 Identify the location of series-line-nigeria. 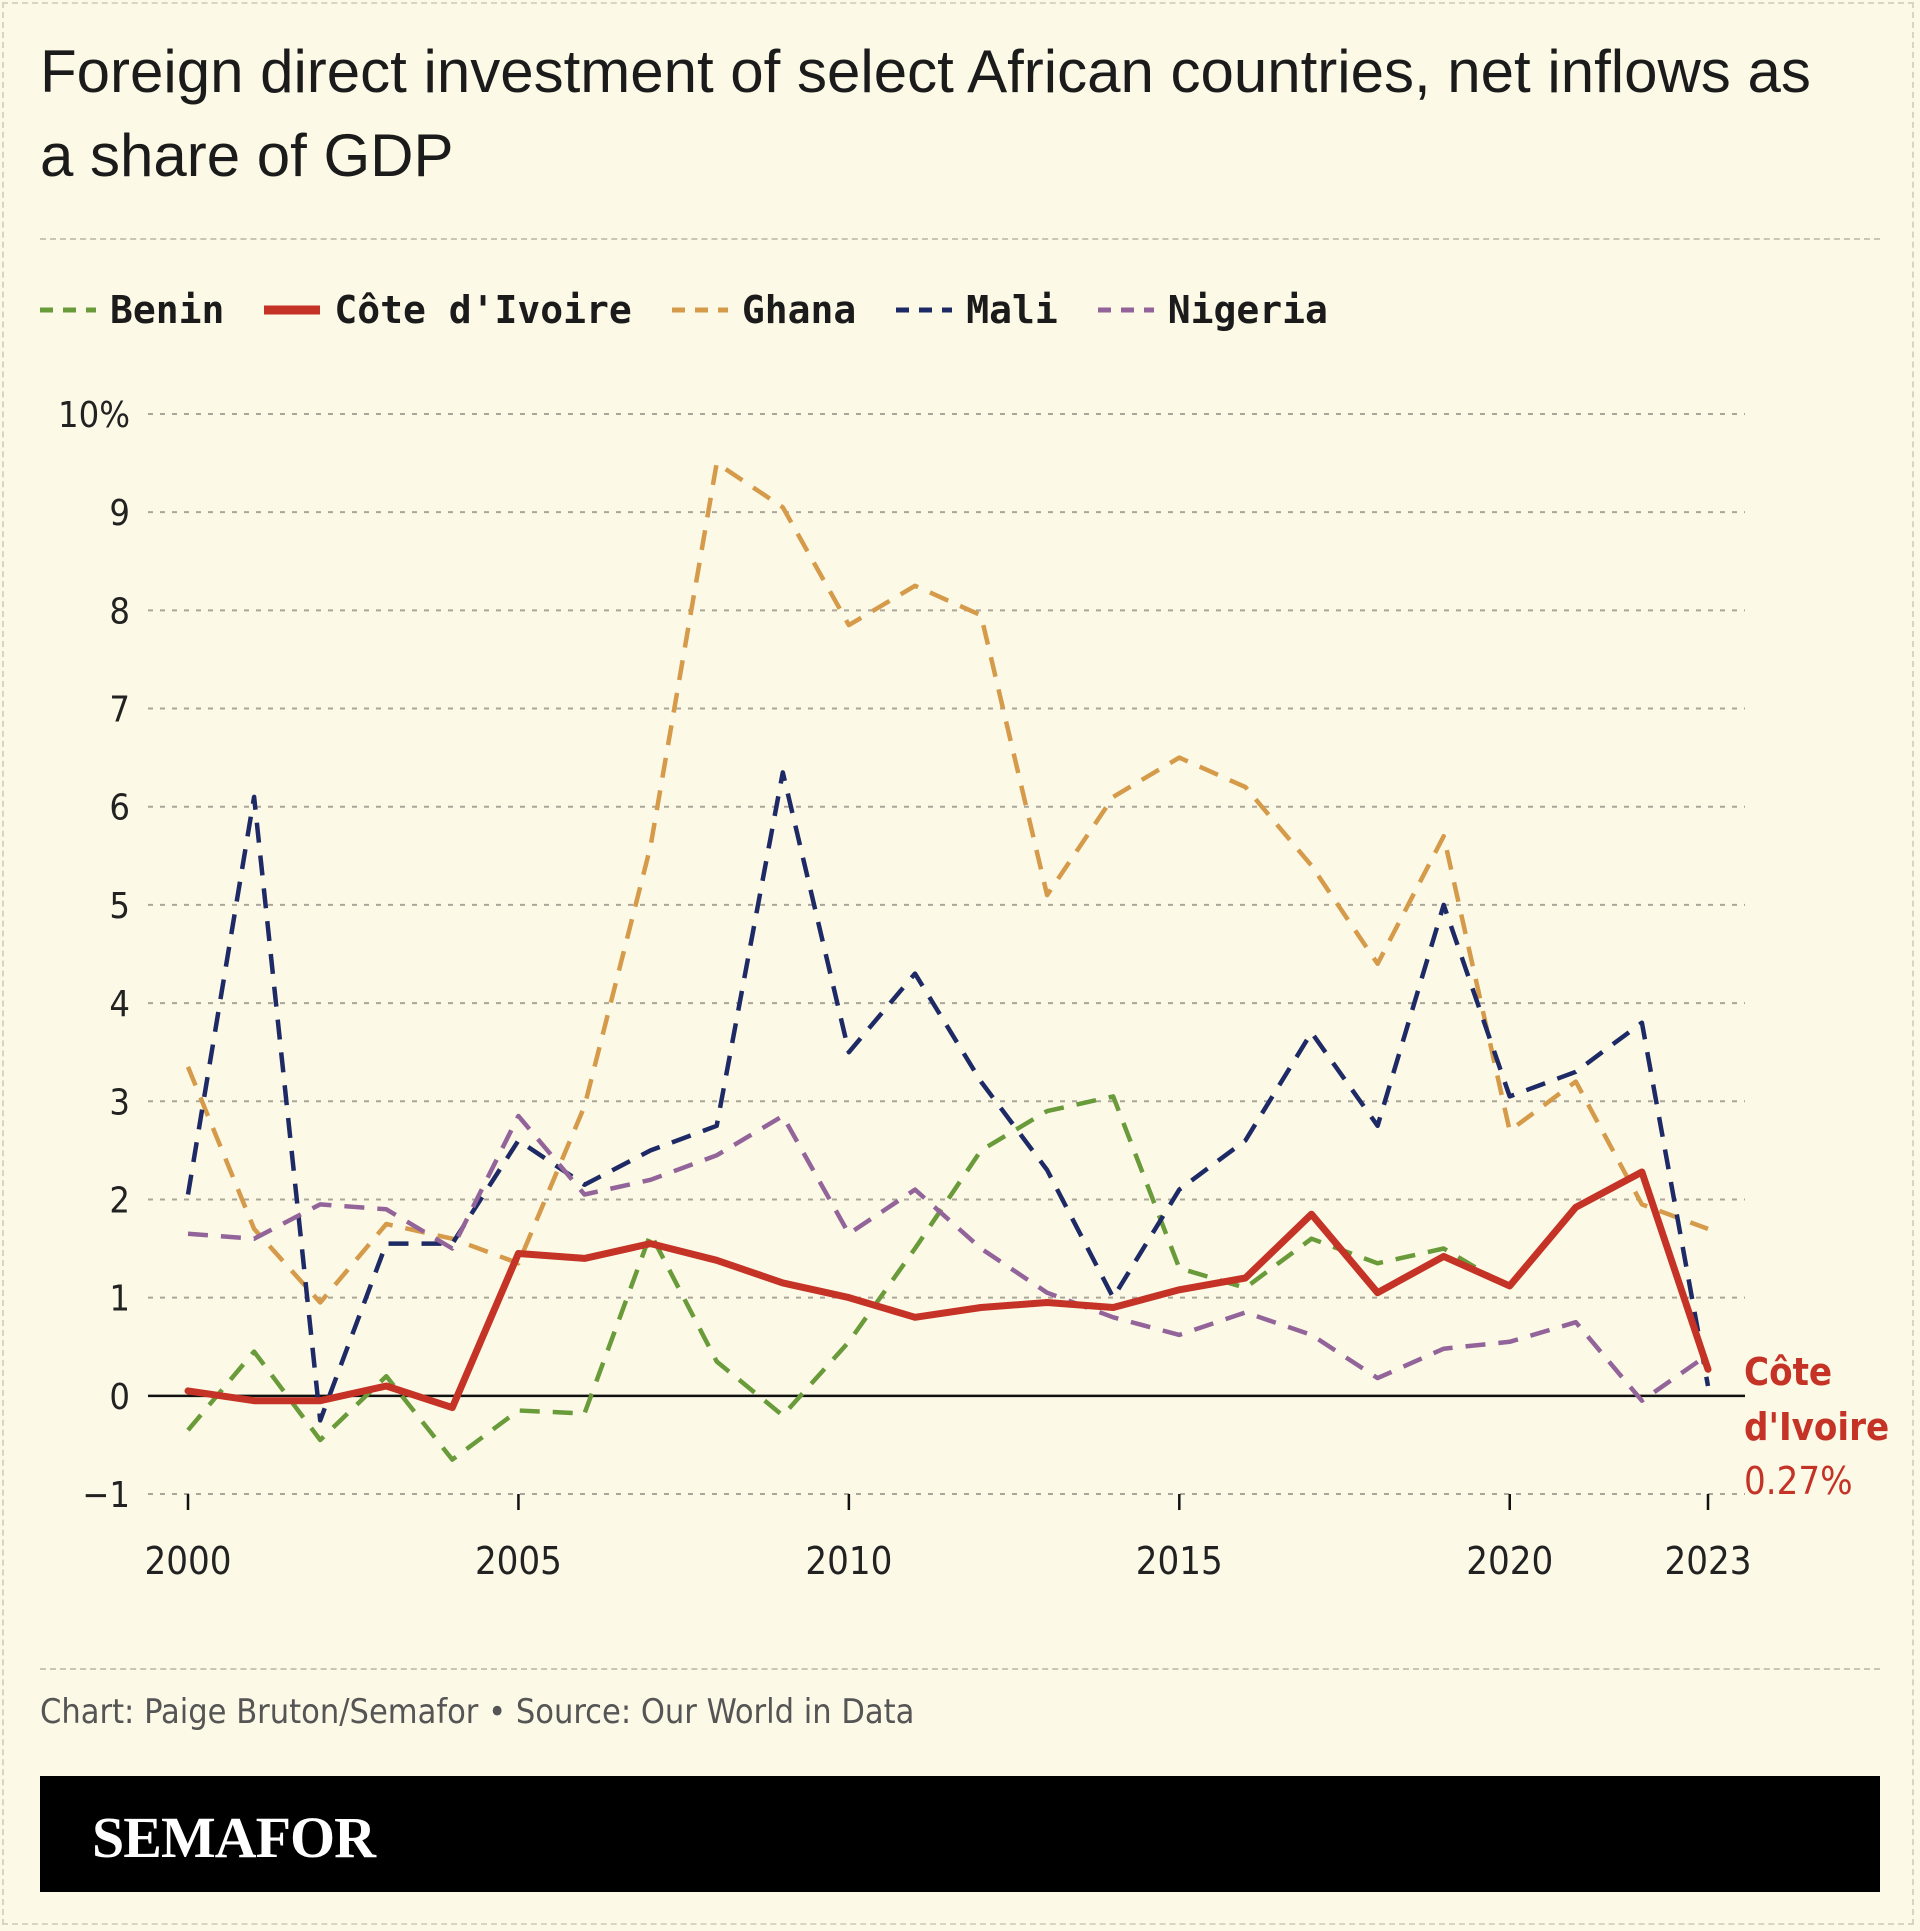
(948, 1258).